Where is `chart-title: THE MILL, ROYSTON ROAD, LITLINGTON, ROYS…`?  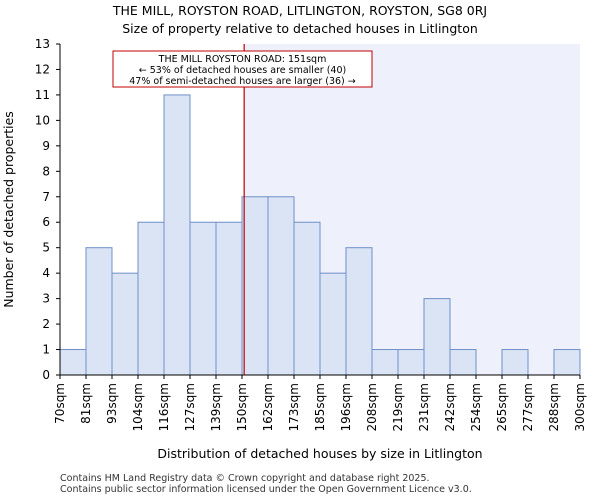 chart-title: THE MILL, ROYSTON ROAD, LITLINGTON, ROYS… is located at coordinates (300, 20).